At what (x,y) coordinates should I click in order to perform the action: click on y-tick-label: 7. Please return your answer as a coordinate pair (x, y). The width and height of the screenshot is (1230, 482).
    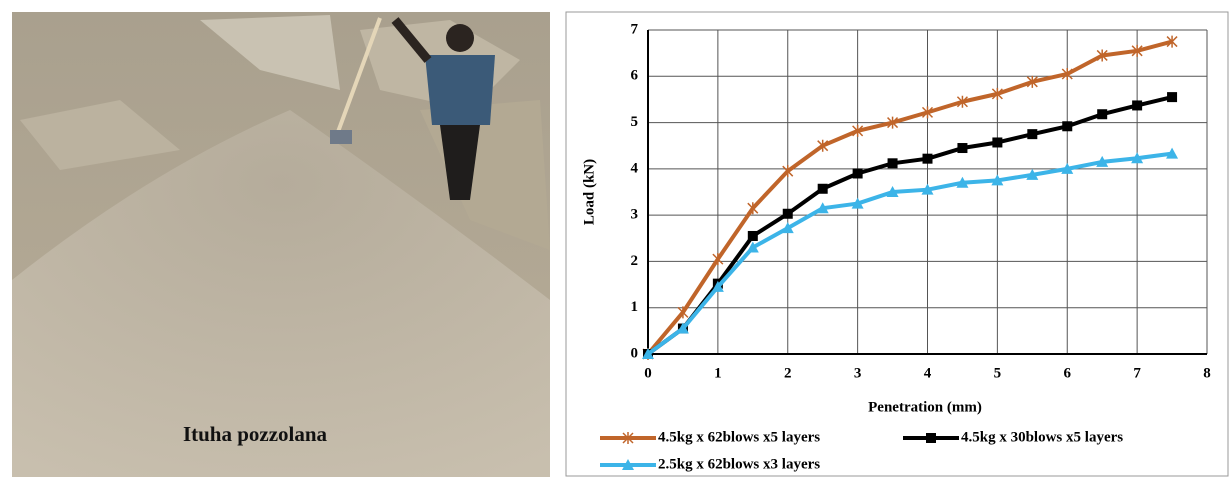
    Looking at the image, I should click on (635, 29).